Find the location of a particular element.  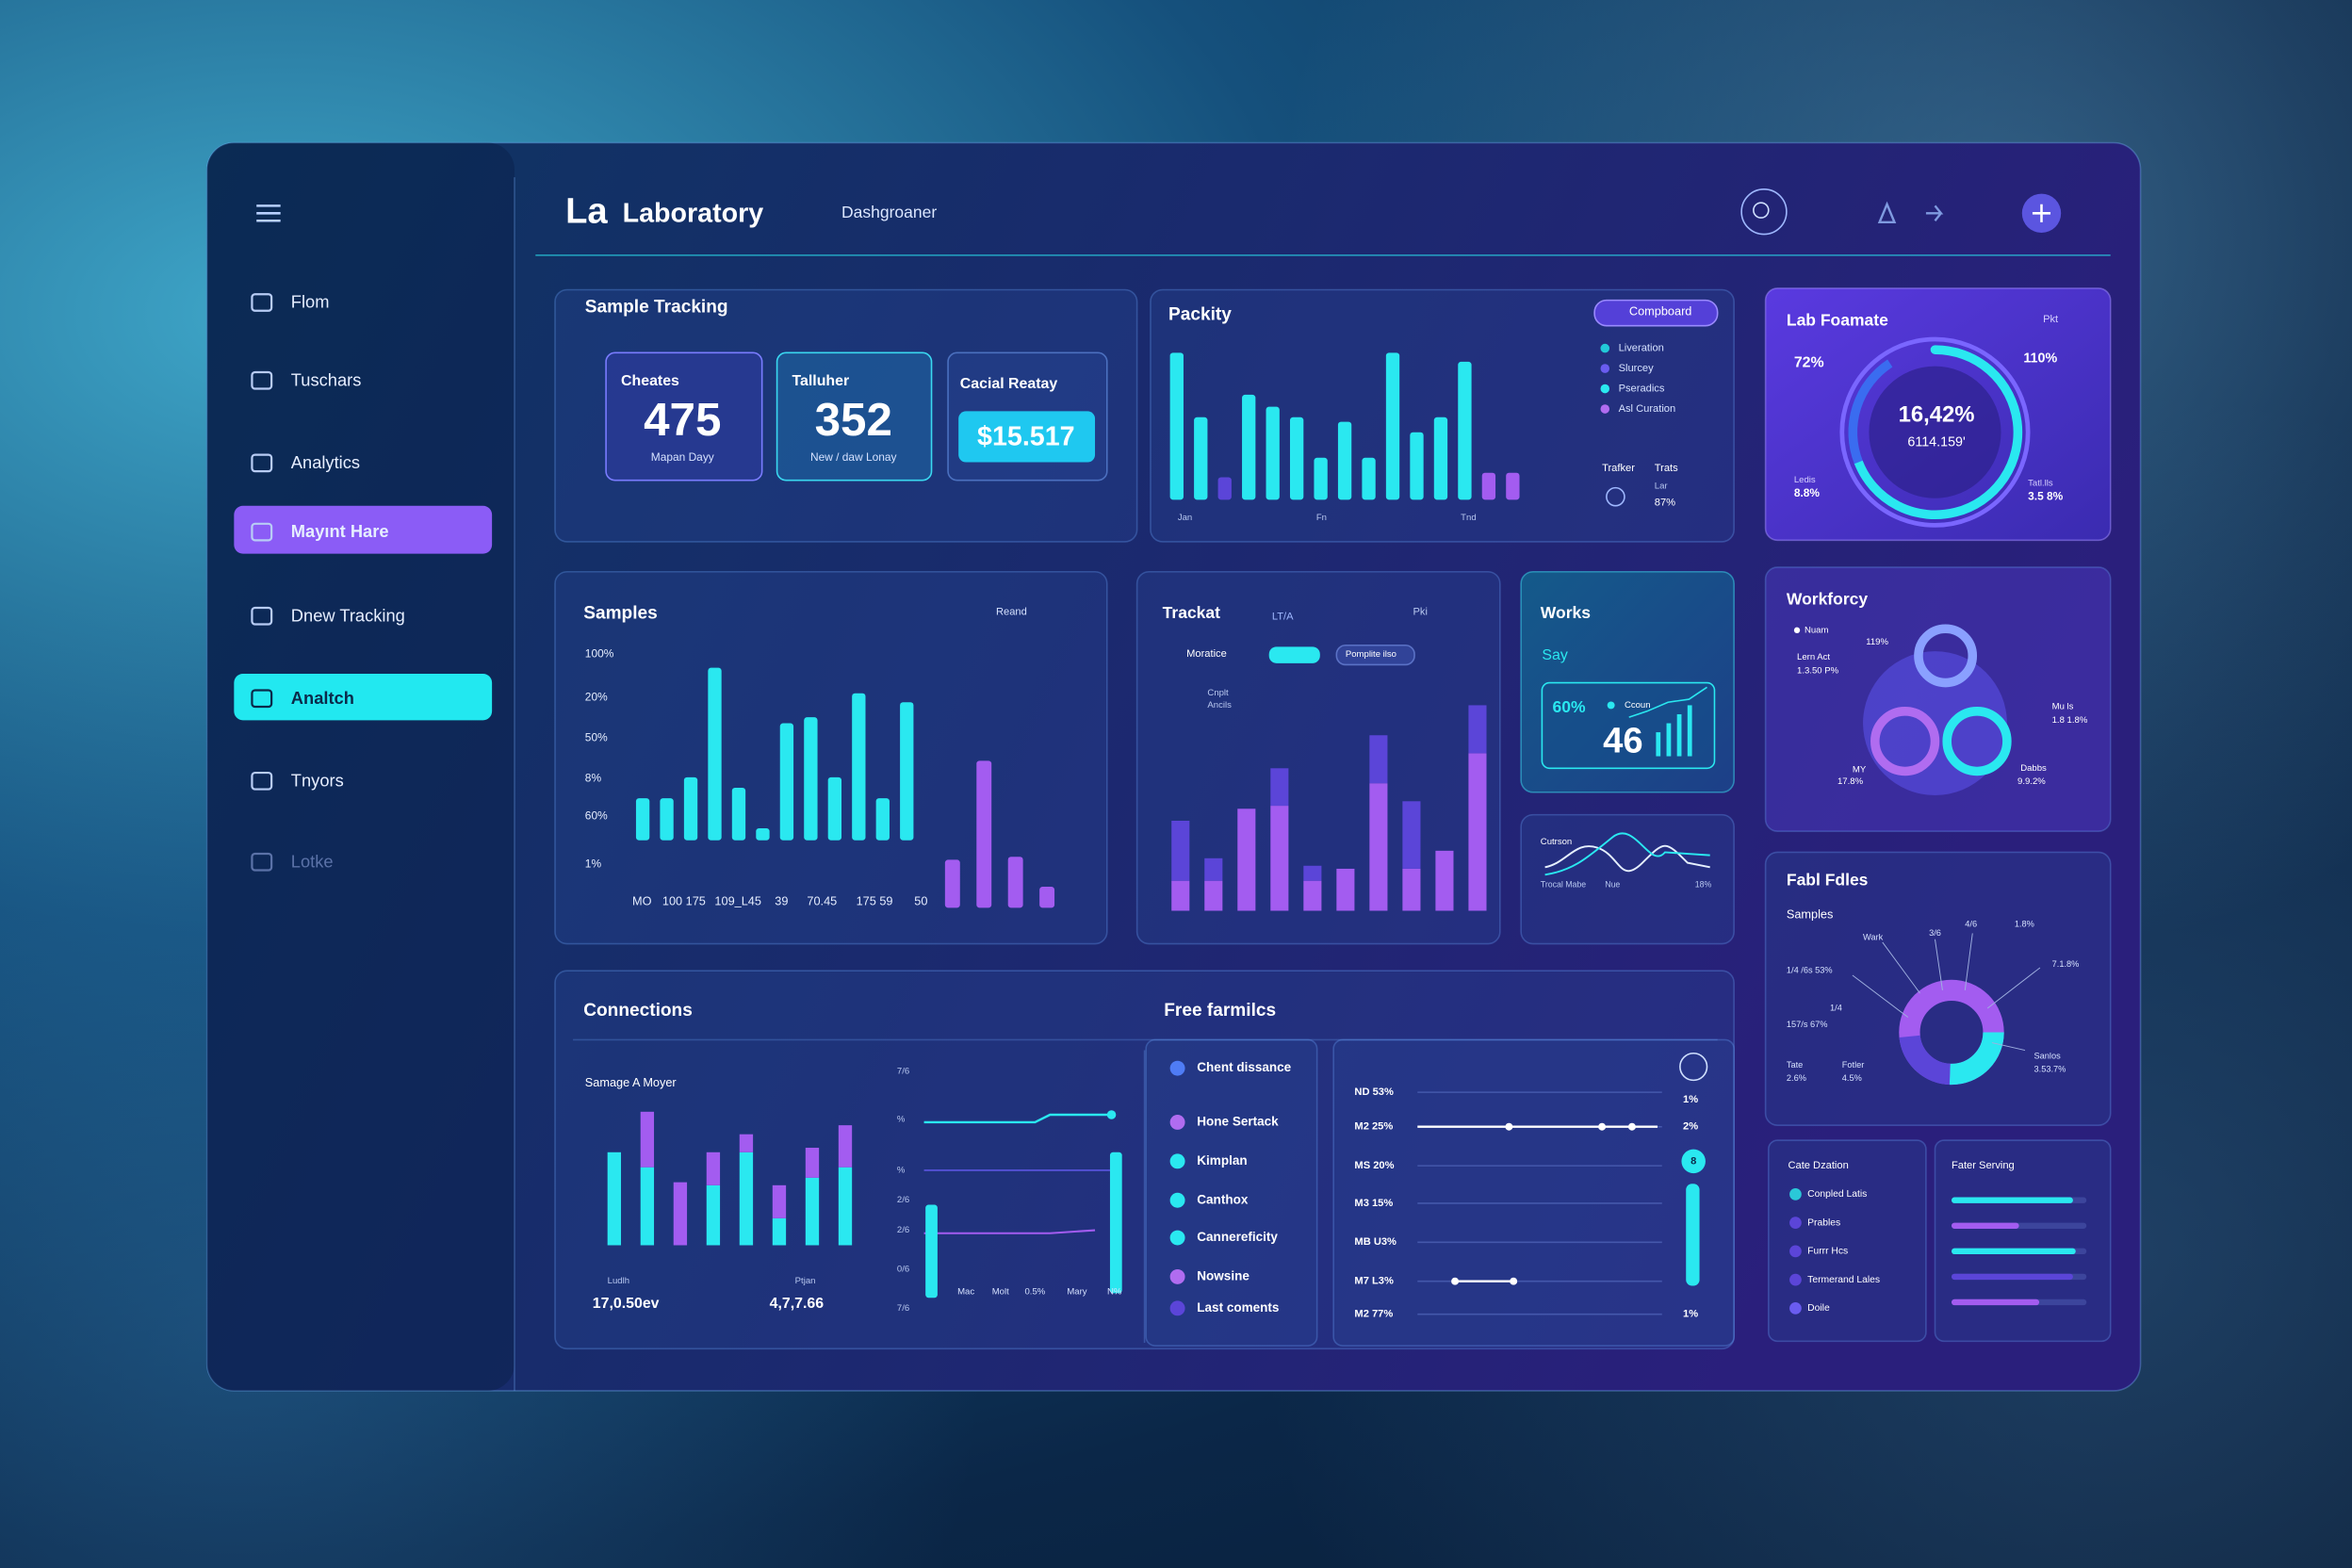

nav-item: Tnyors is located at coordinates (317, 780).